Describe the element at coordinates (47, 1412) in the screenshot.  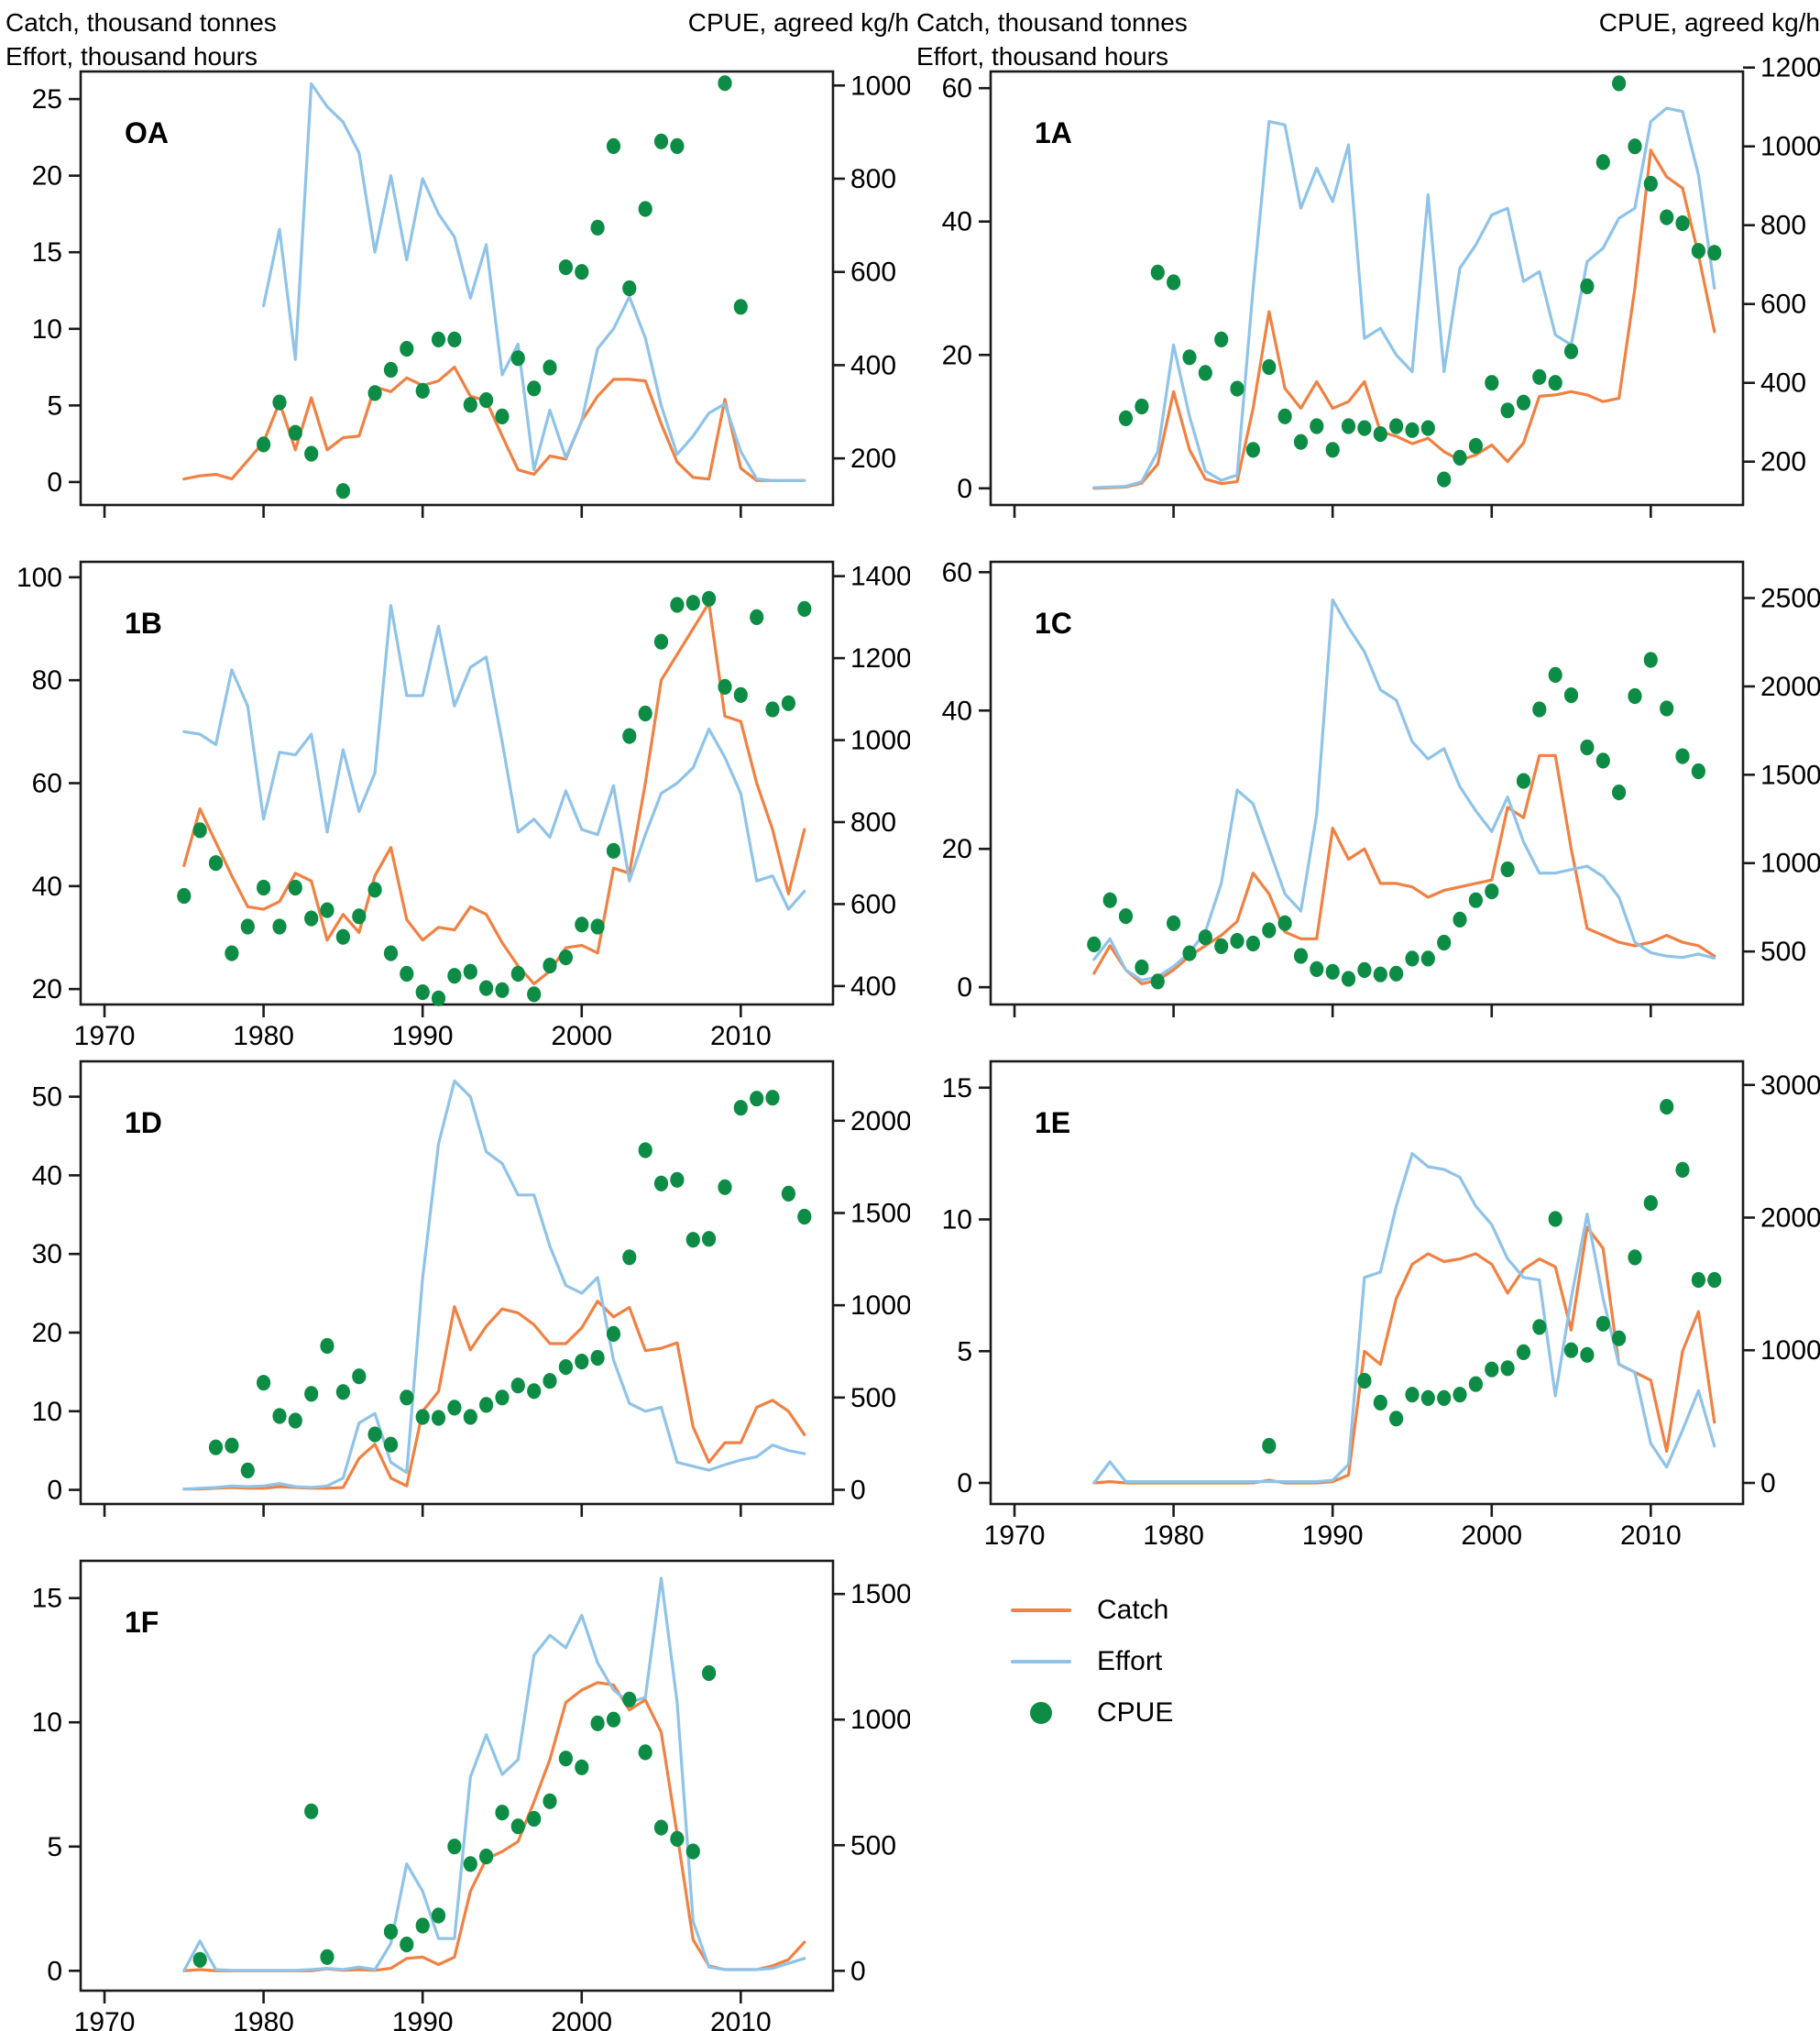
I see `left-axis-tick-label: 10` at that location.